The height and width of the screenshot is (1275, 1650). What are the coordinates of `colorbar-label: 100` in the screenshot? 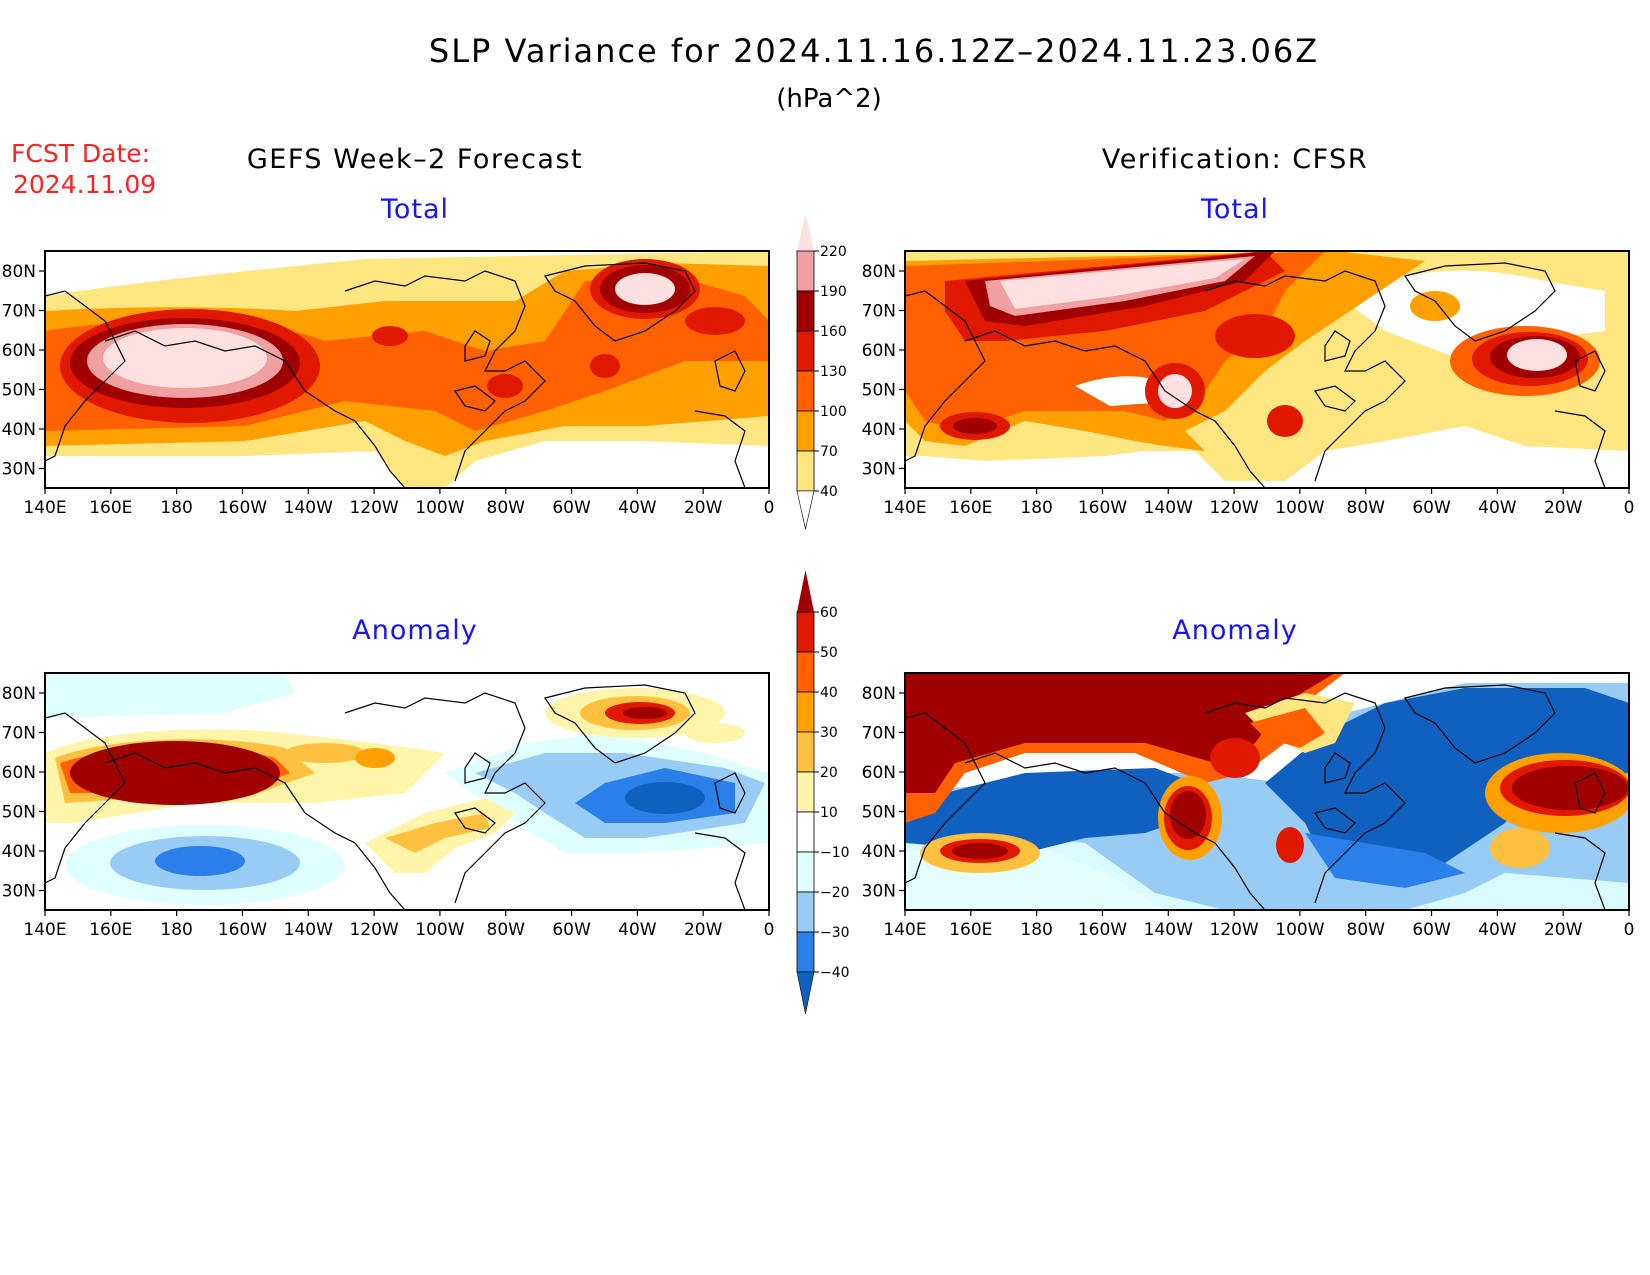 It's located at (833, 412).